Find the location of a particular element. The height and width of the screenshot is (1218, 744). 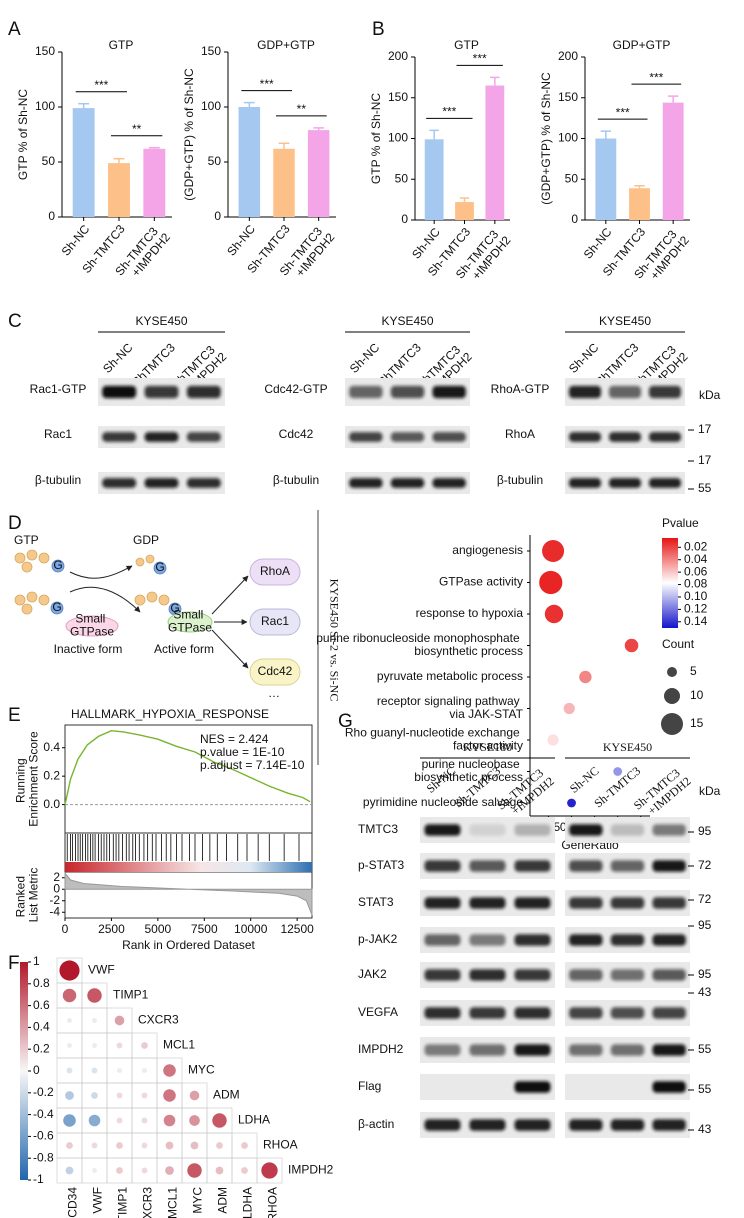

small-gtpase-label: Small GTPase is located at coordinates (190, 621).